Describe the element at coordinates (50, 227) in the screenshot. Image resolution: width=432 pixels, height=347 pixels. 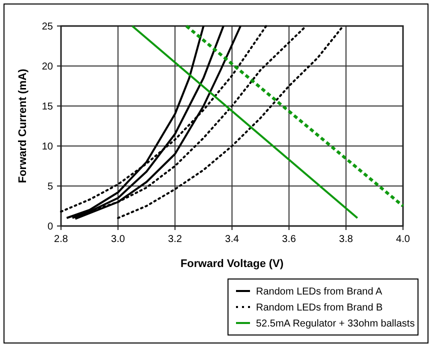
I see `y-tick-label: 0` at that location.